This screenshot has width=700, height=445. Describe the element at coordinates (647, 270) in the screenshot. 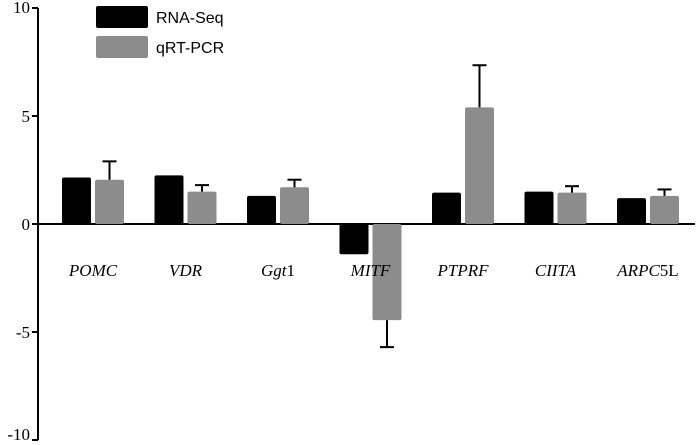

I see `category-label: ARPC5L` at that location.